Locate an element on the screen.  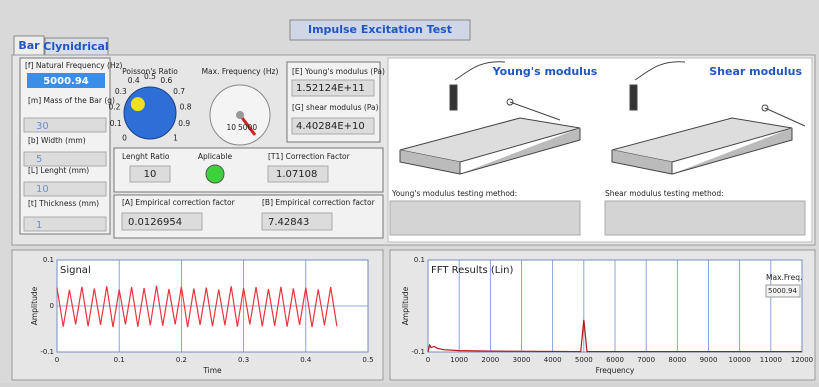
chart-title: FFT Results (Lin) is located at coordinates (472, 270).